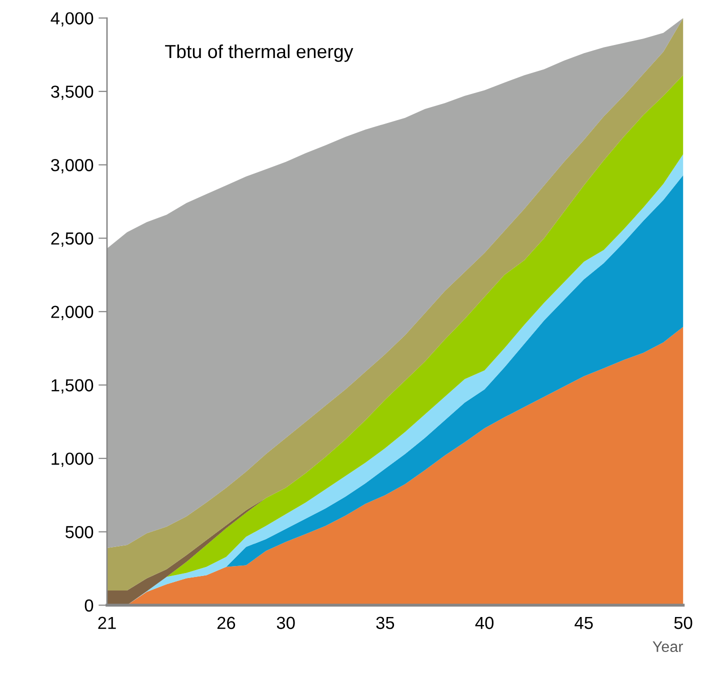 The image size is (723, 680). I want to click on x-tick-label: 30, so click(285, 623).